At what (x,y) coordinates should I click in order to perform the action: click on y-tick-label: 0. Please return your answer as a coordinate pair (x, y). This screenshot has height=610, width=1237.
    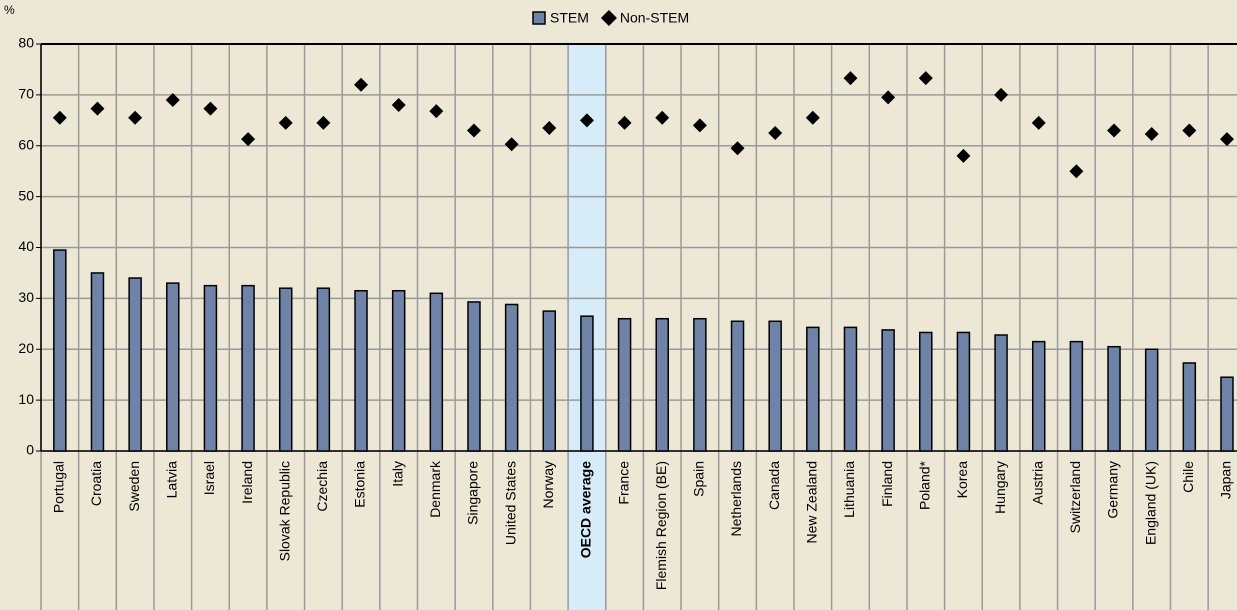
    Looking at the image, I should click on (30, 450).